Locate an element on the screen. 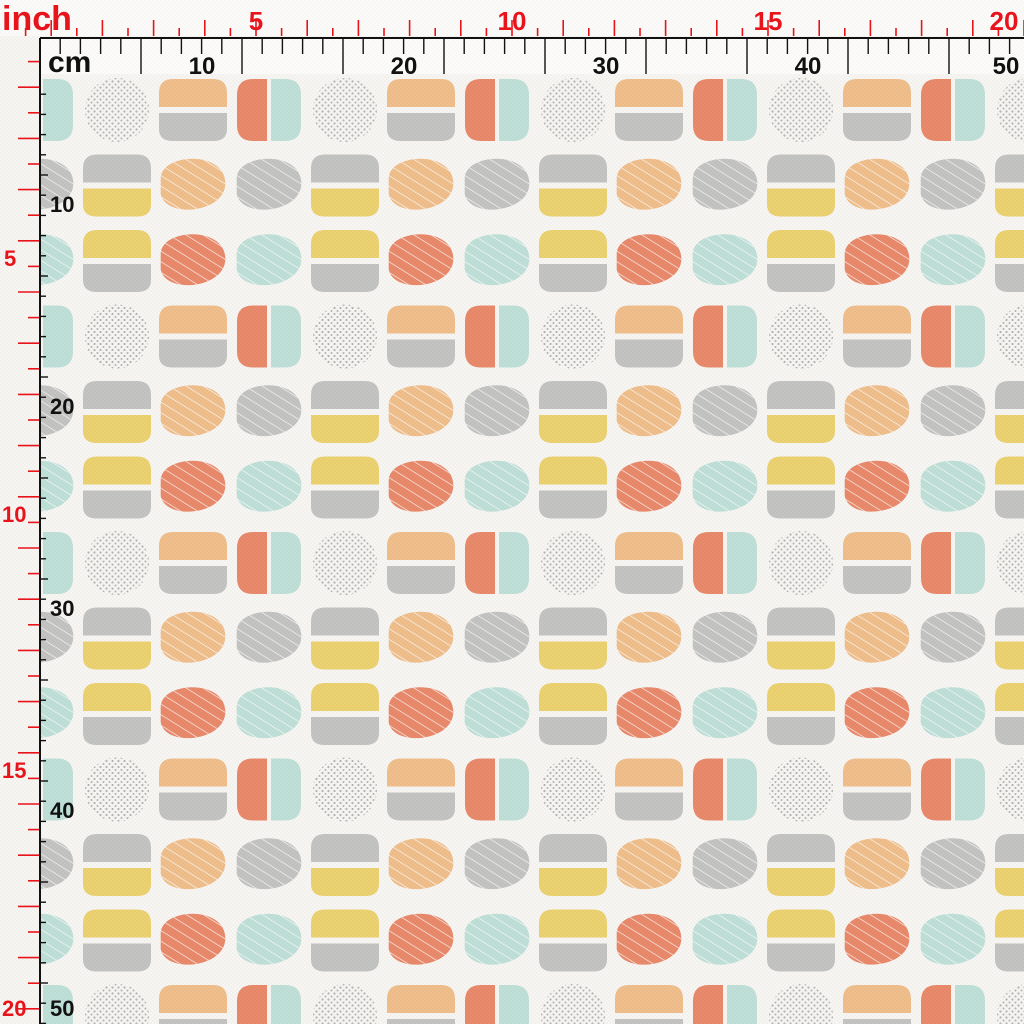 The width and height of the screenshot is (1024, 1024). ruler-top-inch: inch 5 10 15 20 is located at coordinates (512, 19).